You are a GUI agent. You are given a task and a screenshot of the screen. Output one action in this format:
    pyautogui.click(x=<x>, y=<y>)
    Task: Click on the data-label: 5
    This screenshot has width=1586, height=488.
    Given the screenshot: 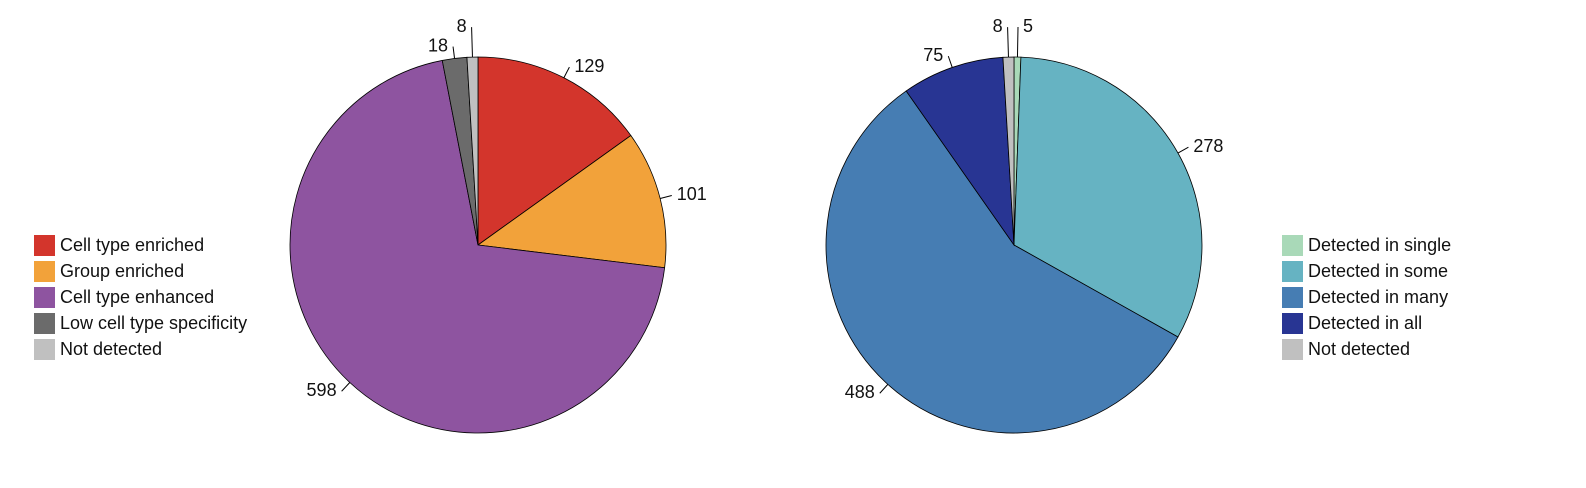 What is the action you would take?
    pyautogui.click(x=1028, y=26)
    